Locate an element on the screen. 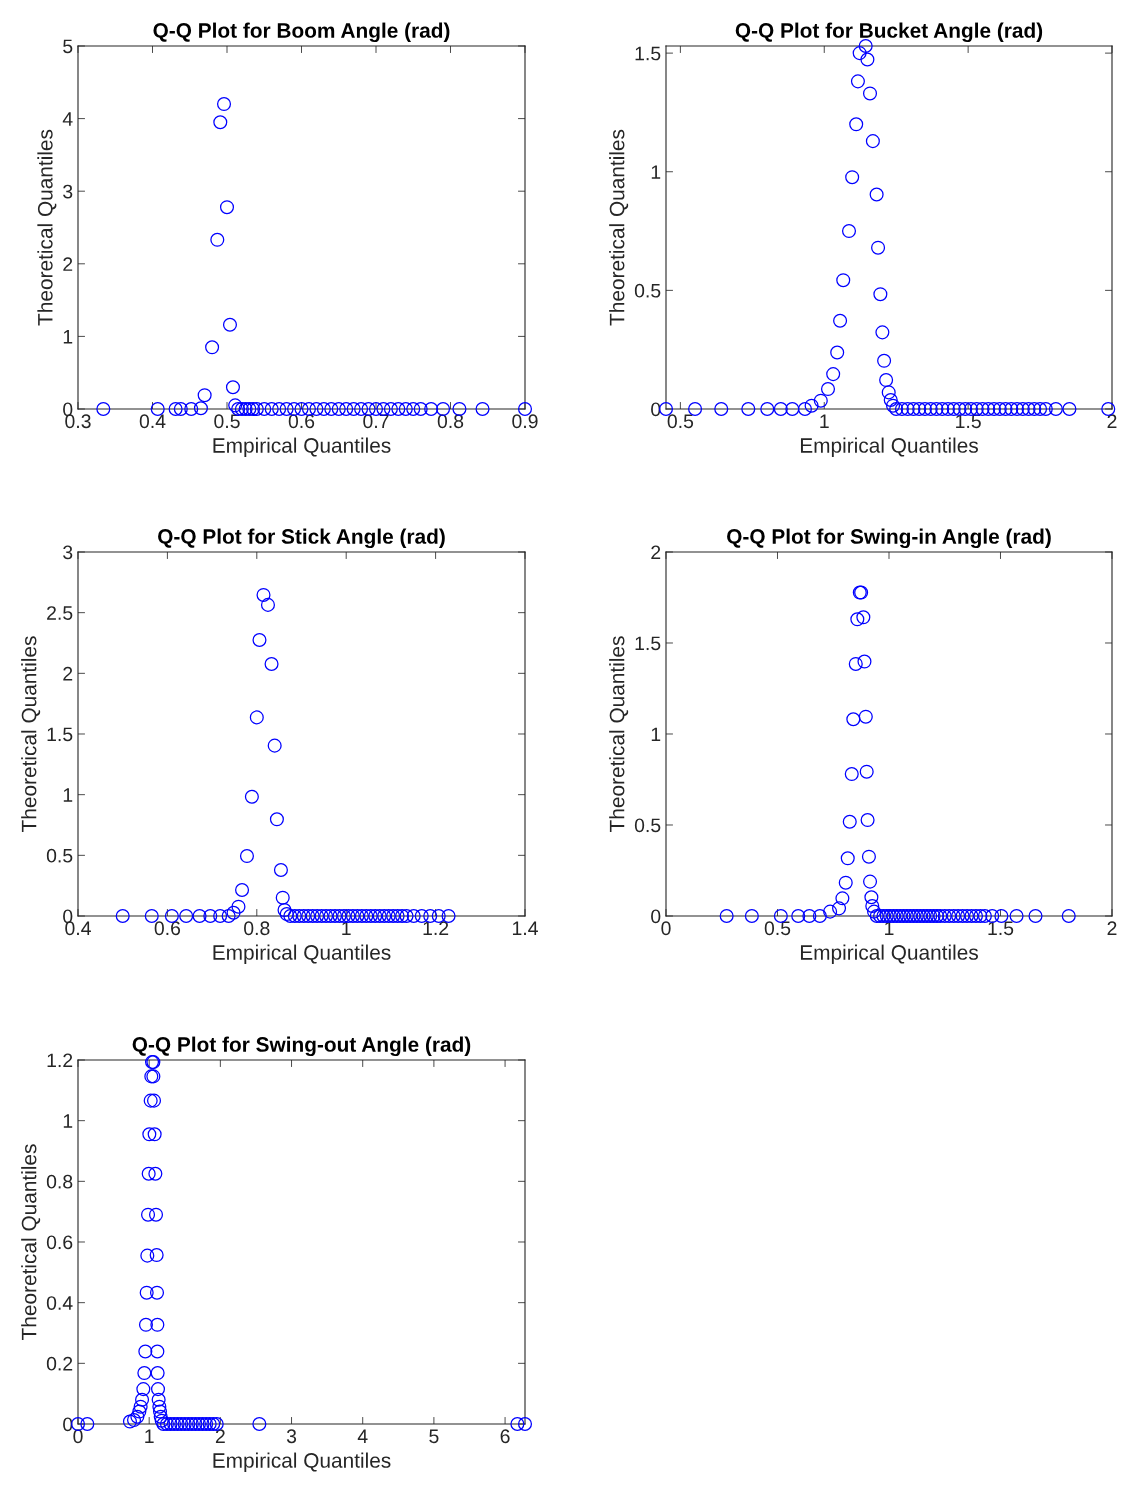  x-tick-label: 0.7 is located at coordinates (376, 421).